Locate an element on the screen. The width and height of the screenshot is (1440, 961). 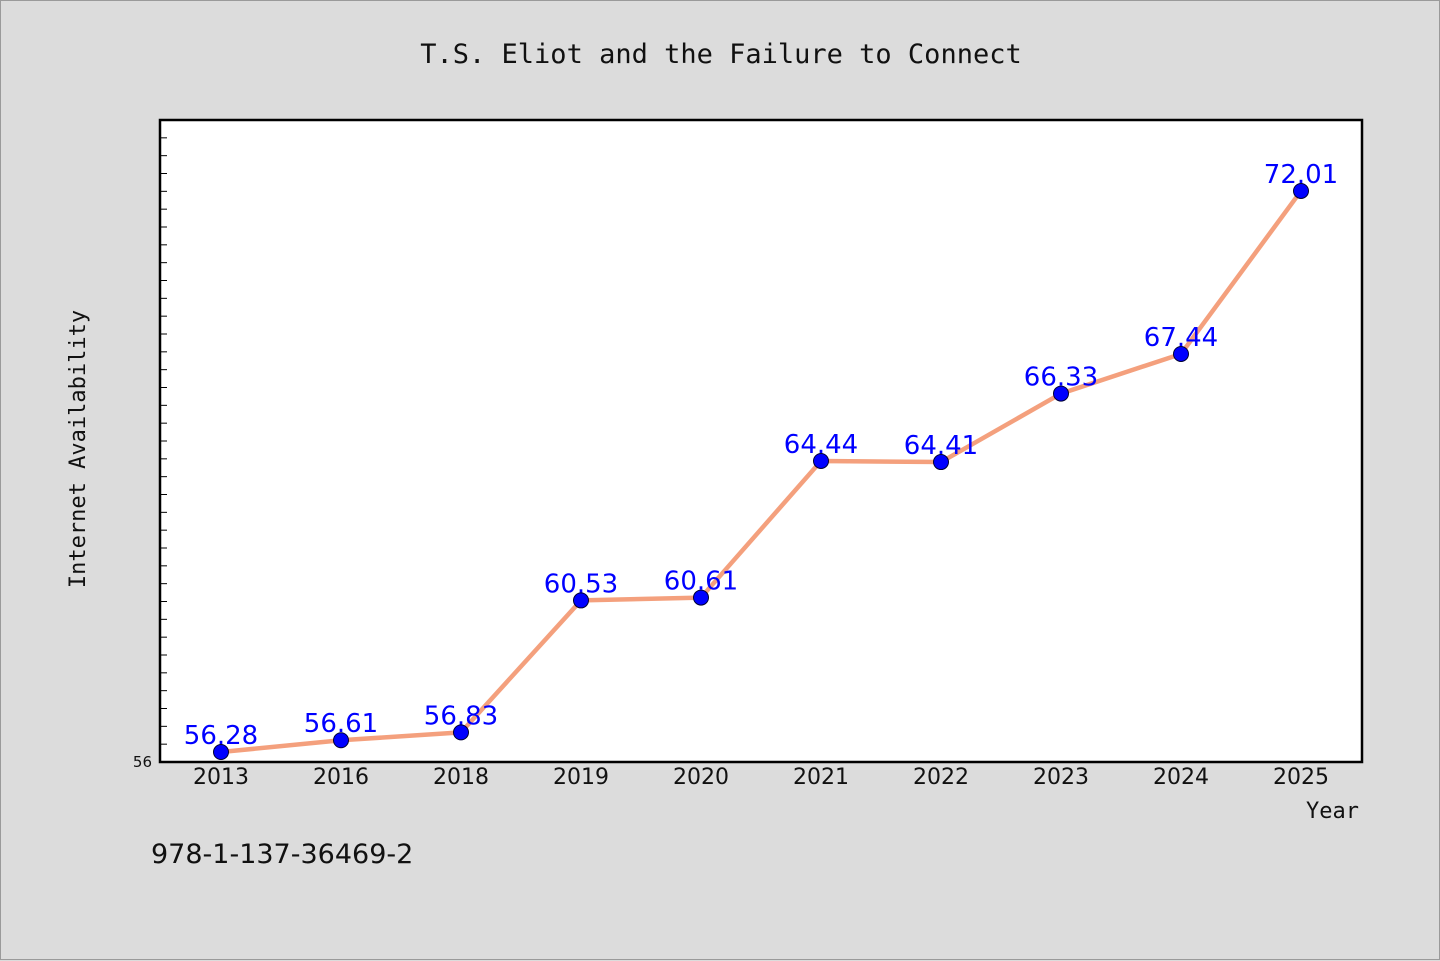
x-tick-label: 2025 is located at coordinates (1301, 777).